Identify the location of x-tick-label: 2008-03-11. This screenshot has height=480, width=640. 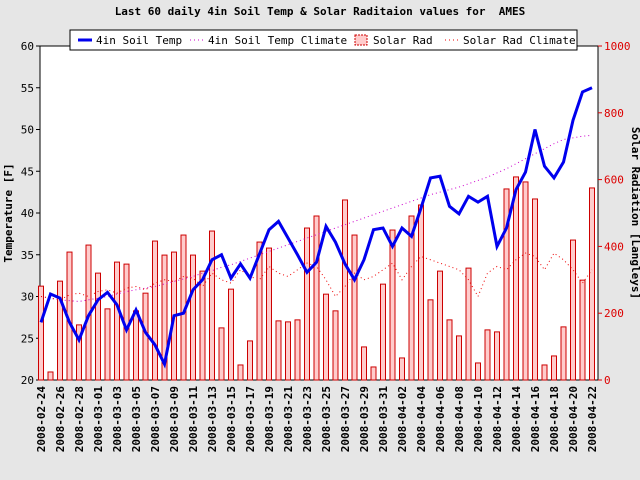
(193, 419).